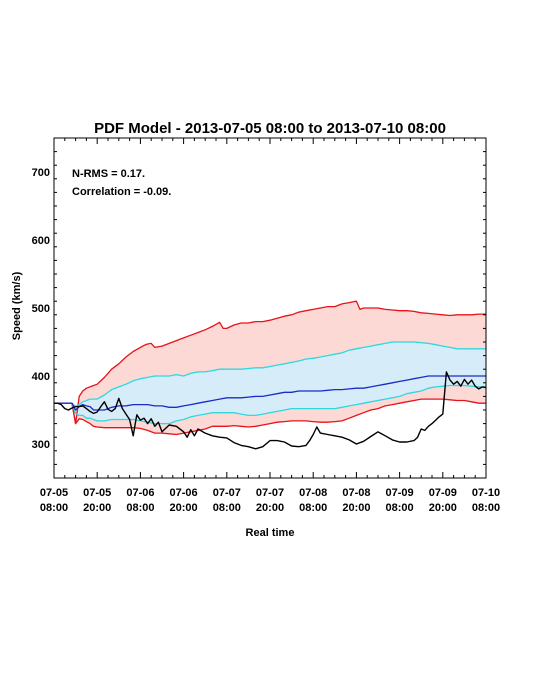 This screenshot has height=689, width=540. I want to click on y-tick-label: 700, so click(41, 173).